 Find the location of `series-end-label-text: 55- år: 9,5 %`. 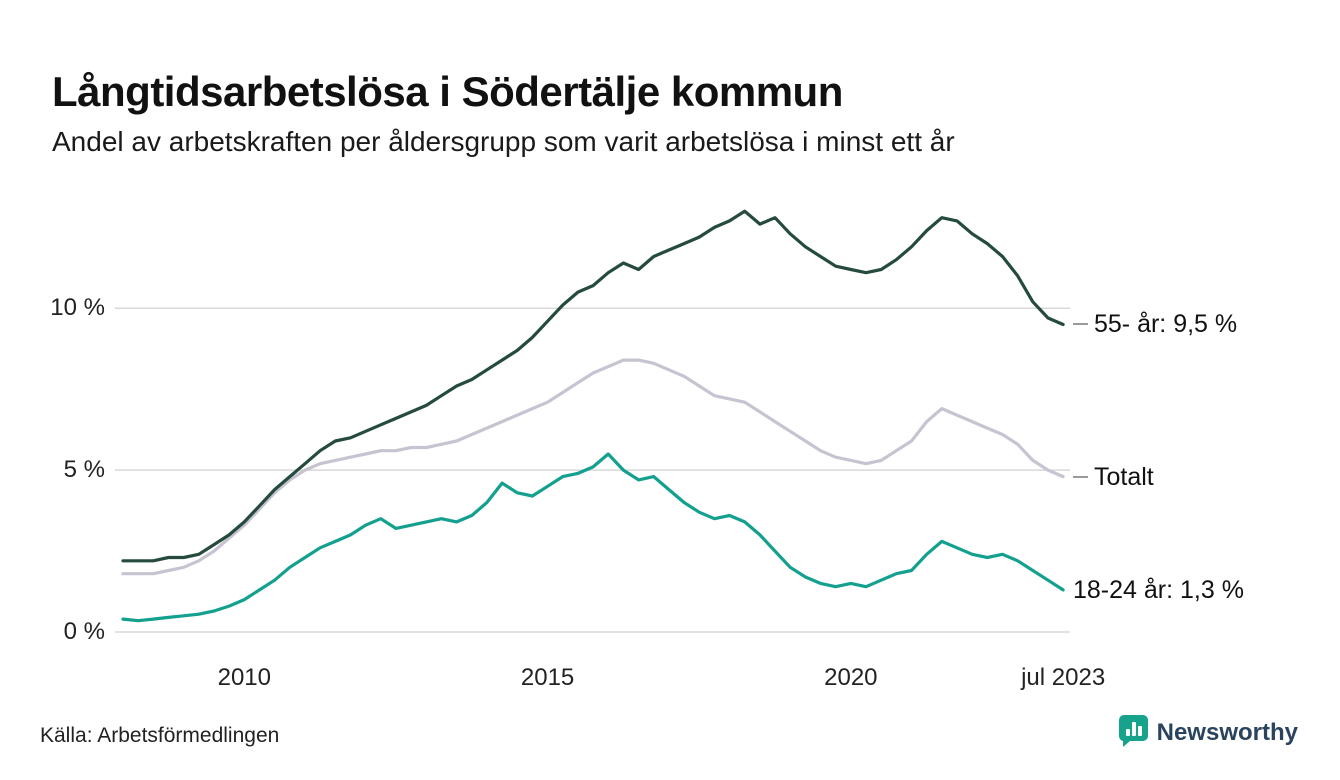

series-end-label-text: 55- år: 9,5 % is located at coordinates (1166, 324).